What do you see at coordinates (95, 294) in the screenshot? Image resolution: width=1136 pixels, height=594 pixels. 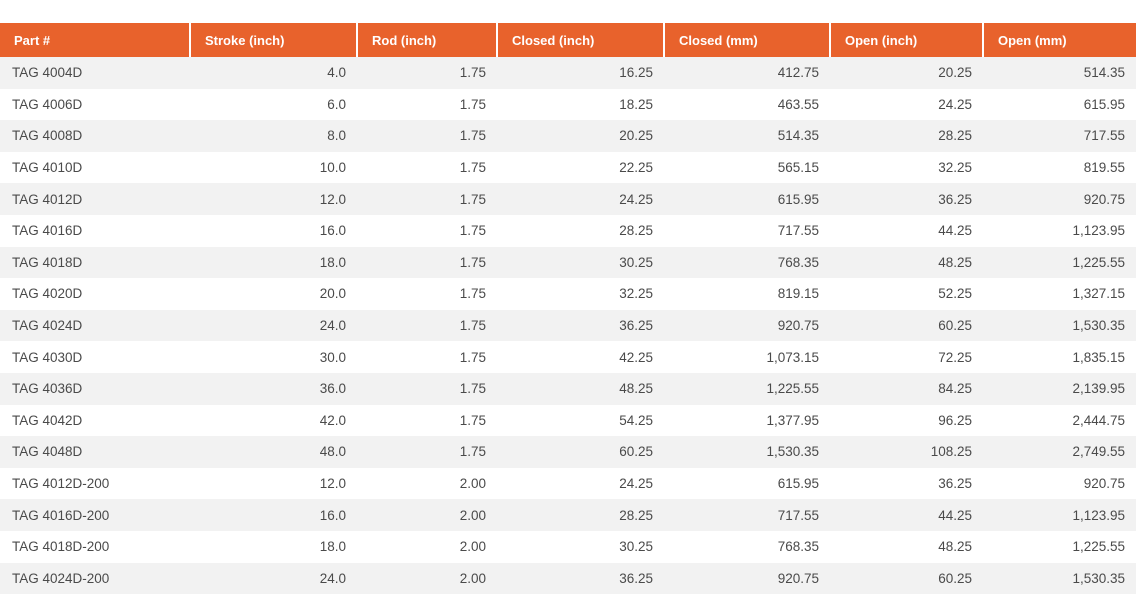 I see `cell-part-number: TAG 4020D` at bounding box center [95, 294].